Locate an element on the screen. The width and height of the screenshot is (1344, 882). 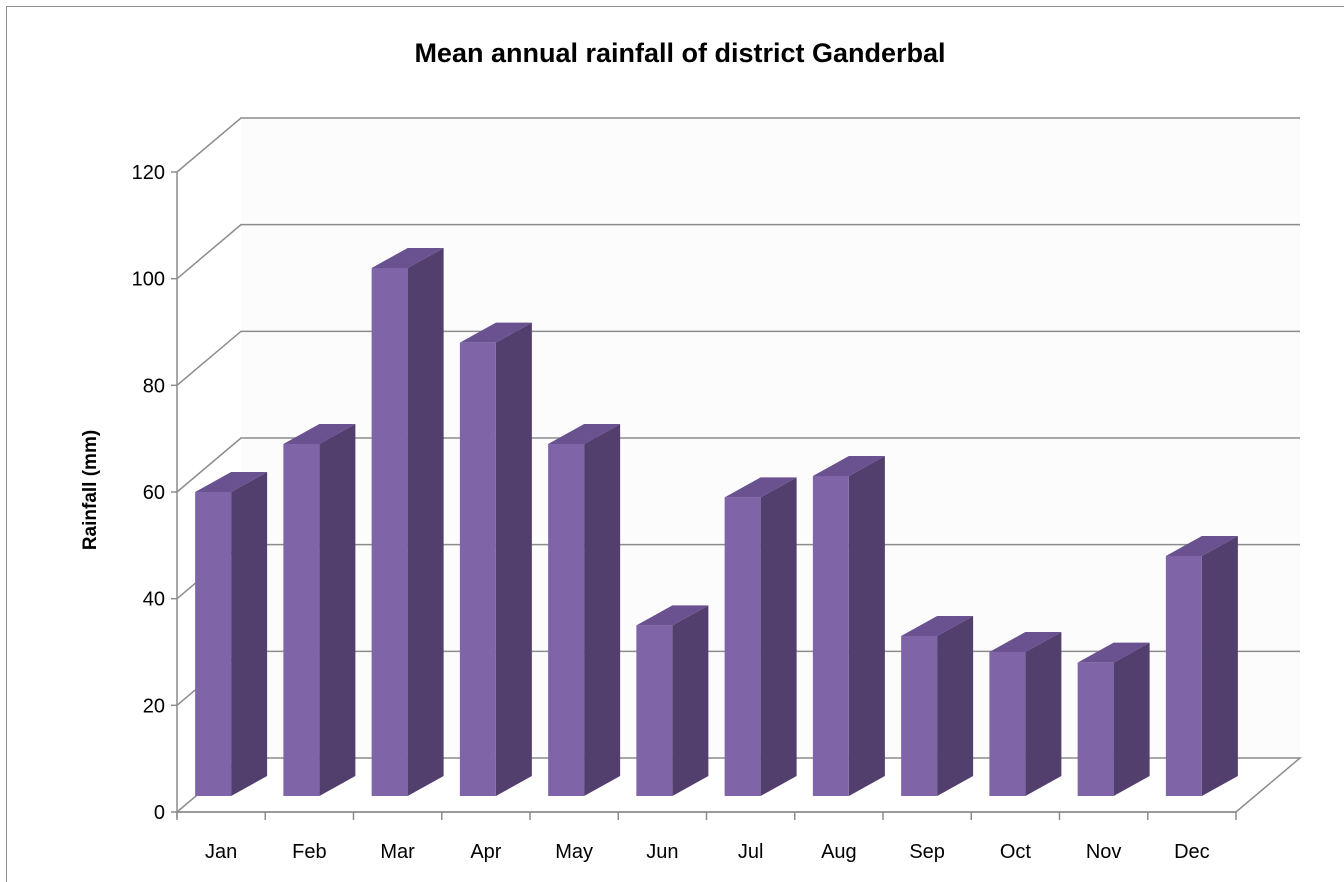
x-tick-label-oct: Oct is located at coordinates (1016, 852).